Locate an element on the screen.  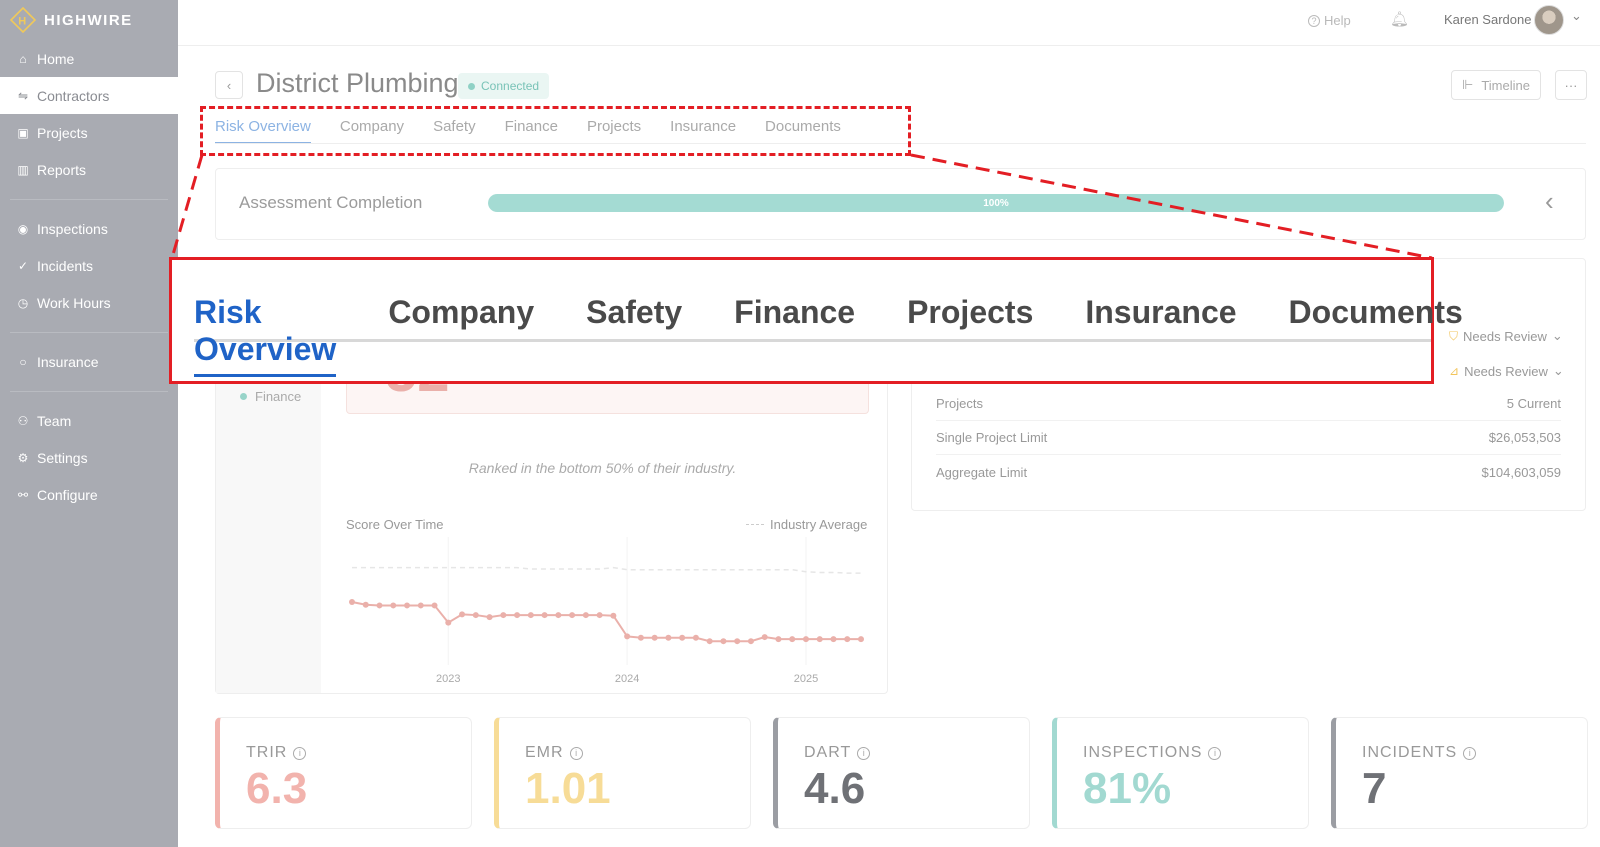
review-status-1: ⛉ Needs Review ⌄ is located at coordinates (1506, 336).